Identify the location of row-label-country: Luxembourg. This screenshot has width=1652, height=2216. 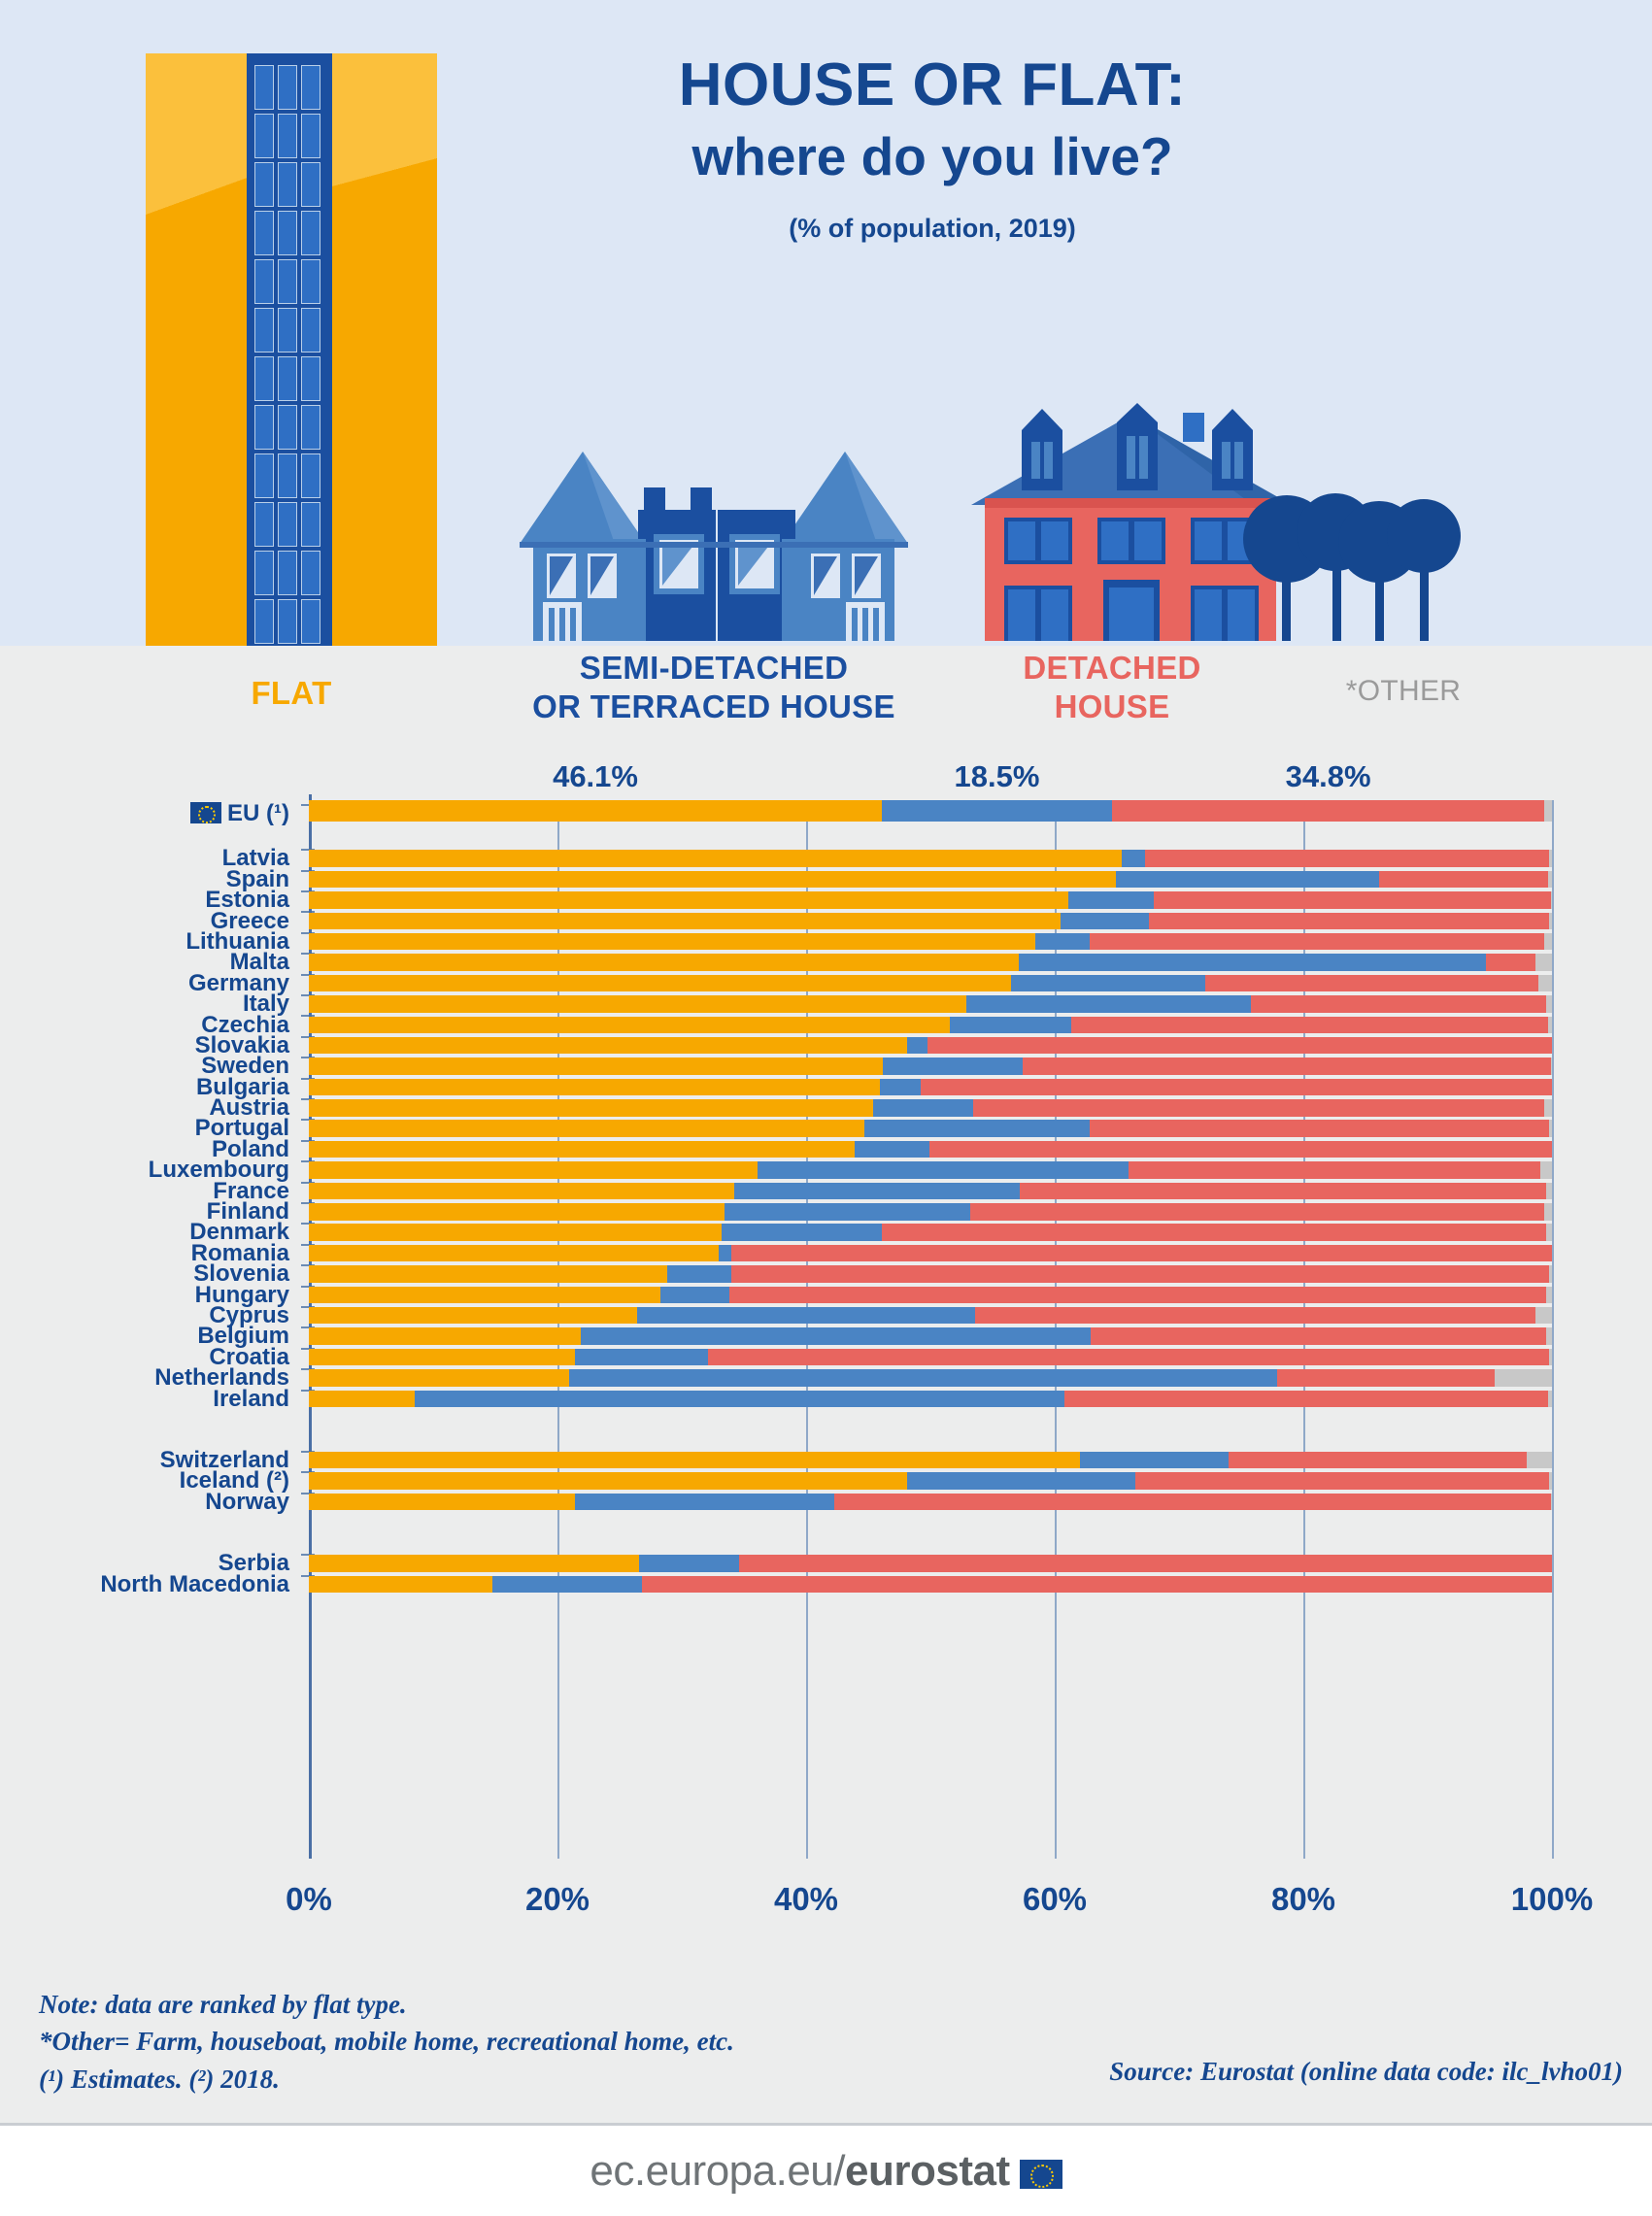
(218, 1170).